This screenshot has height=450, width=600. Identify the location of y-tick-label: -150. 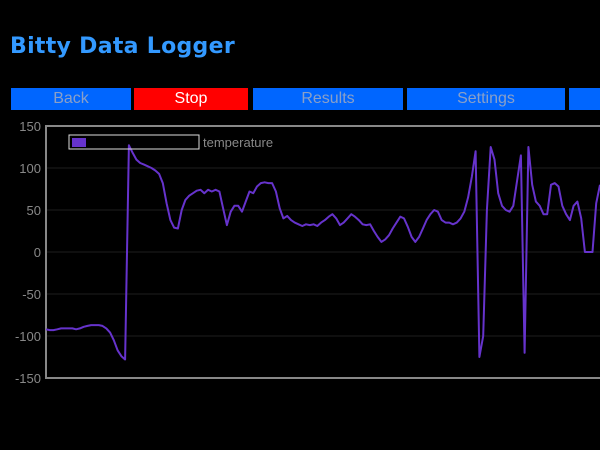
(28, 378).